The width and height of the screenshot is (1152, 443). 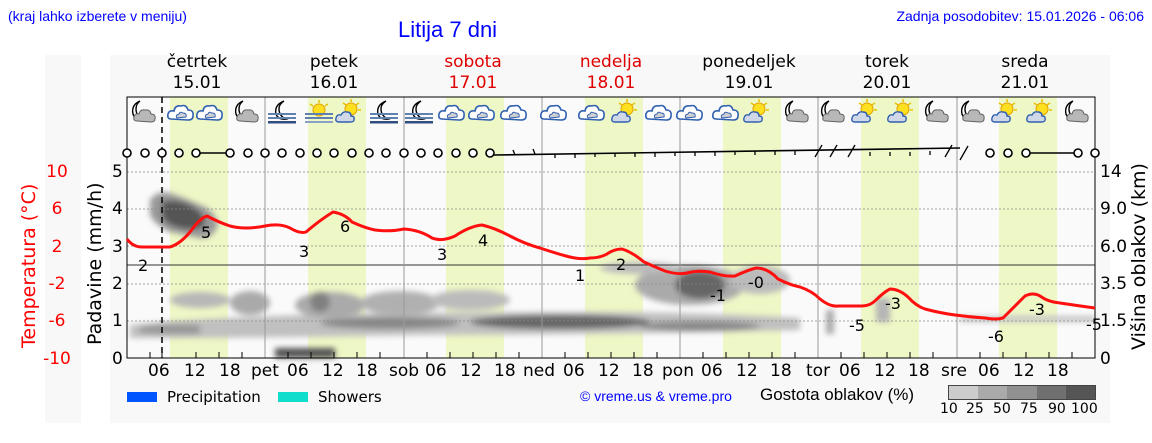 What do you see at coordinates (57, 321) in the screenshot?
I see `temp-tick: -6` at bounding box center [57, 321].